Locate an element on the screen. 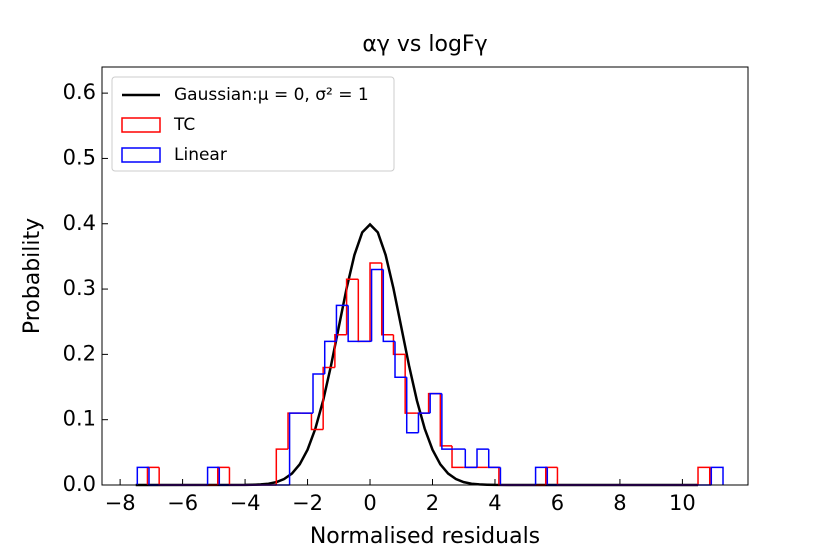 The height and width of the screenshot is (554, 830). y-tick-label: 0.0 is located at coordinates (79, 484).